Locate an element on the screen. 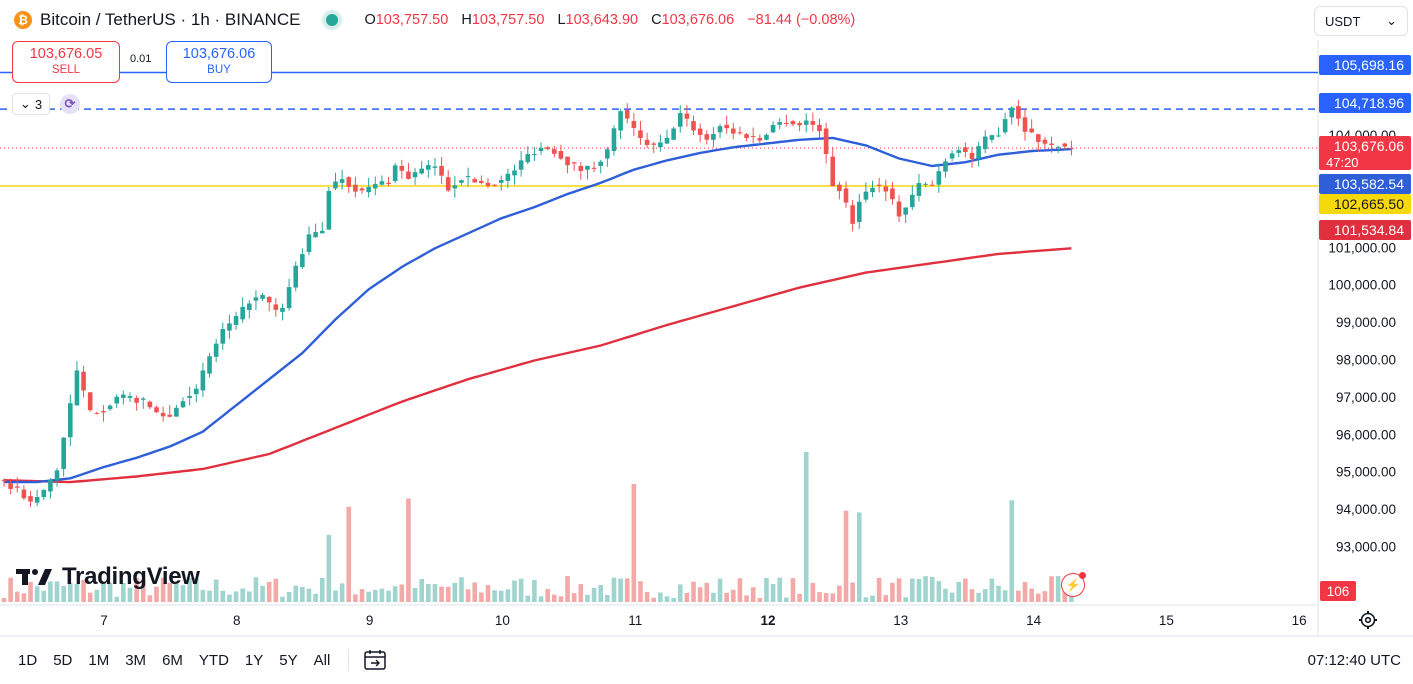 This screenshot has height=684, width=1413. x-tick-label: 14 is located at coordinates (1034, 620).